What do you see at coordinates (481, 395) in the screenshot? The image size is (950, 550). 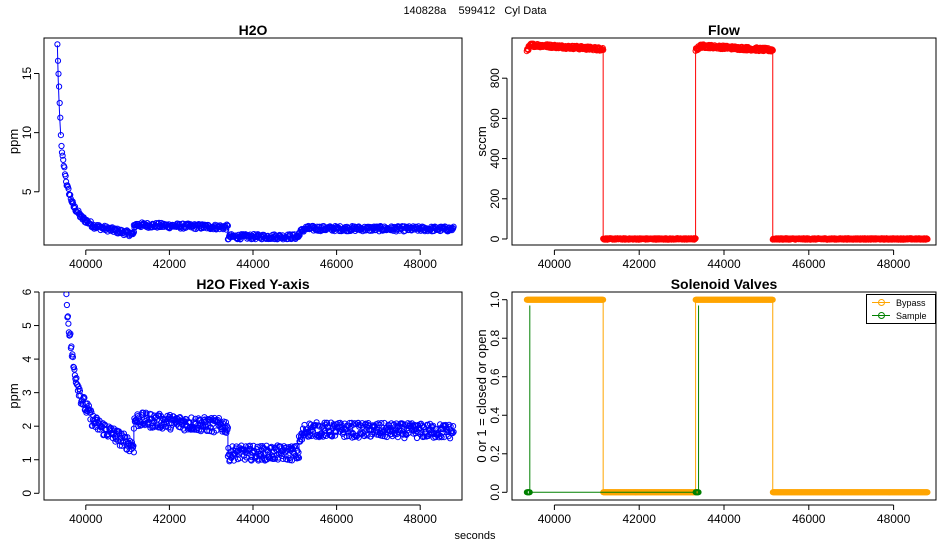 I see `valves-ylabel: 0 or 1 = closed or open` at bounding box center [481, 395].